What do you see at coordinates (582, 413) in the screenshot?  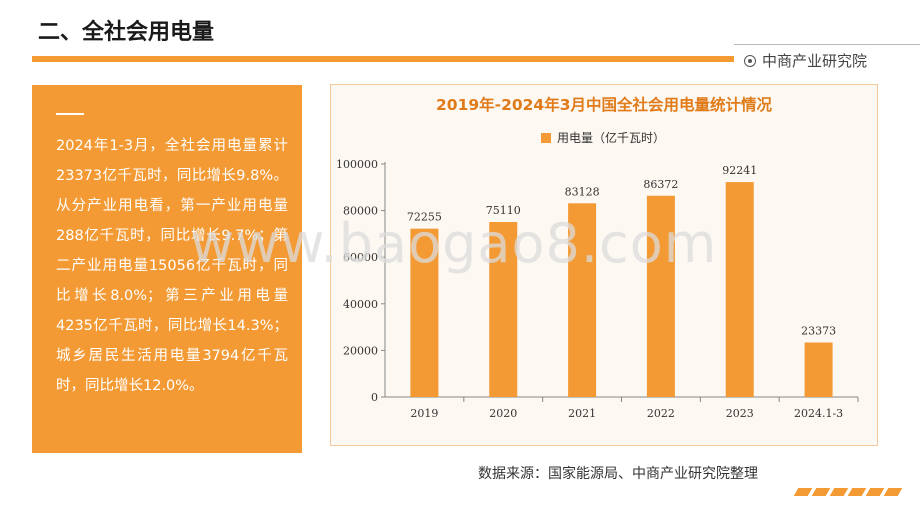 I see `x-tick-label: 2021` at bounding box center [582, 413].